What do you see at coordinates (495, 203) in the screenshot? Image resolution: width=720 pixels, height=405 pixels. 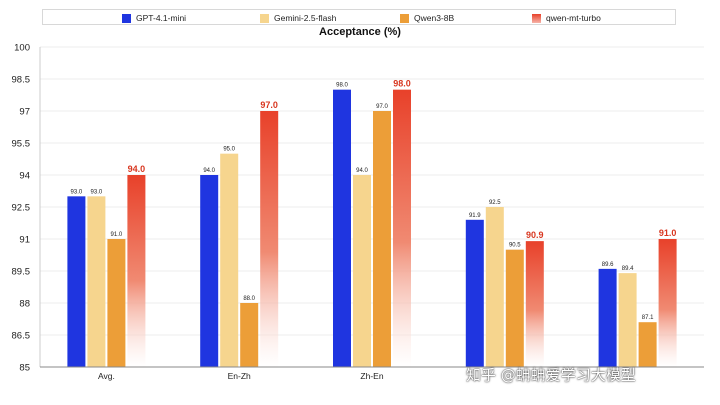 I see `data-label: 92.5` at bounding box center [495, 203].